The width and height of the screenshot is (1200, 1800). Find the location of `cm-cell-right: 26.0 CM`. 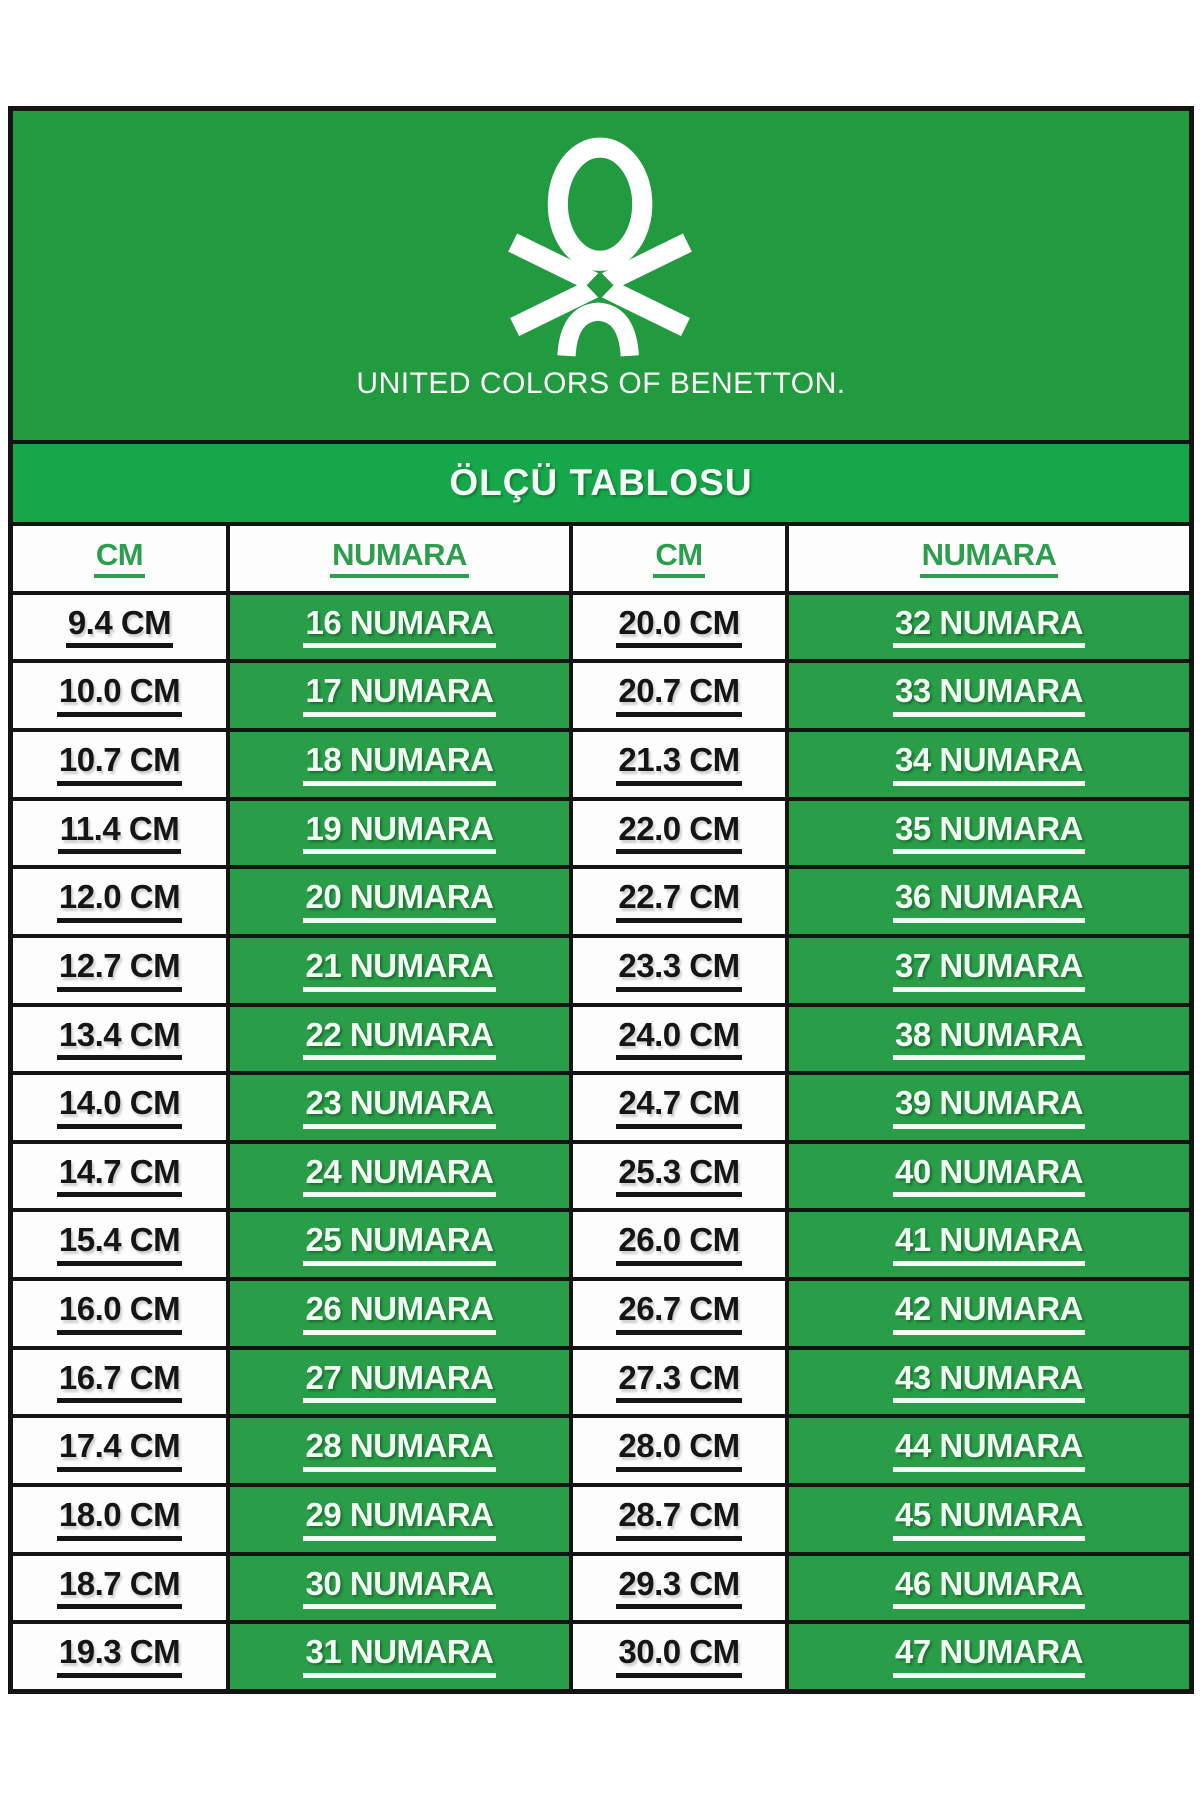

cm-cell-right: 26.0 CM is located at coordinates (679, 1245).